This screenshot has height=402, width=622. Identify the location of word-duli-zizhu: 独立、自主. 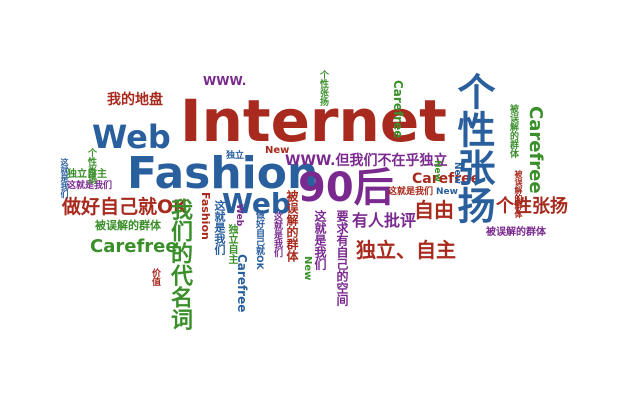
(406, 250).